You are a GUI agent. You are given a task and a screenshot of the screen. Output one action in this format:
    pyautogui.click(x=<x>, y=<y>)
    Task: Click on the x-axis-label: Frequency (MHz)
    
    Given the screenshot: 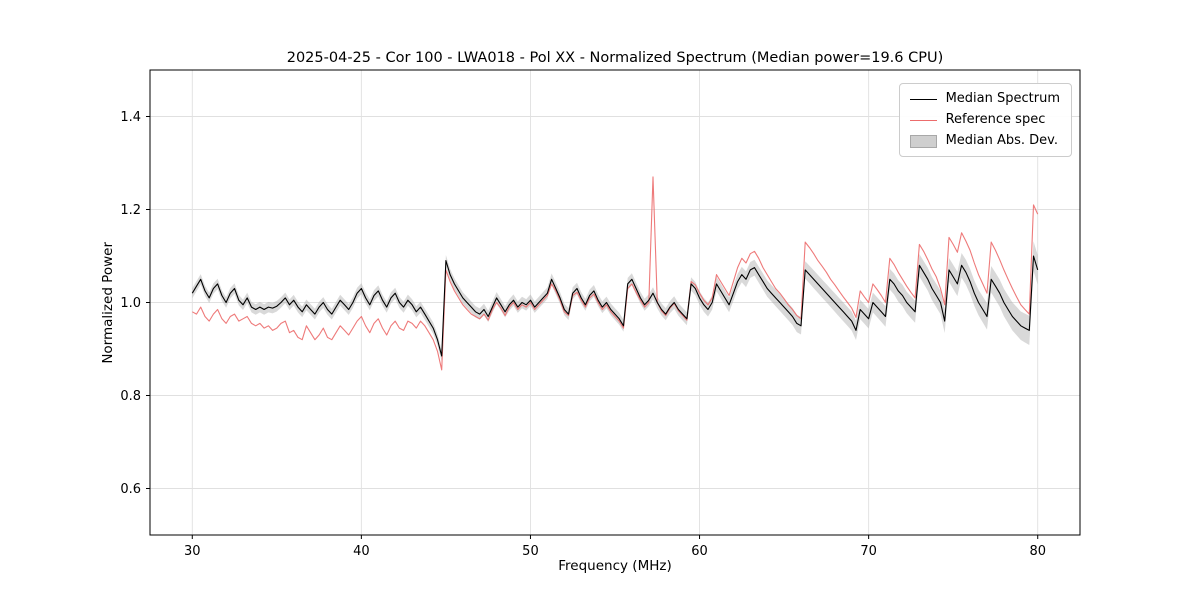 What is the action you would take?
    pyautogui.click(x=615, y=566)
    